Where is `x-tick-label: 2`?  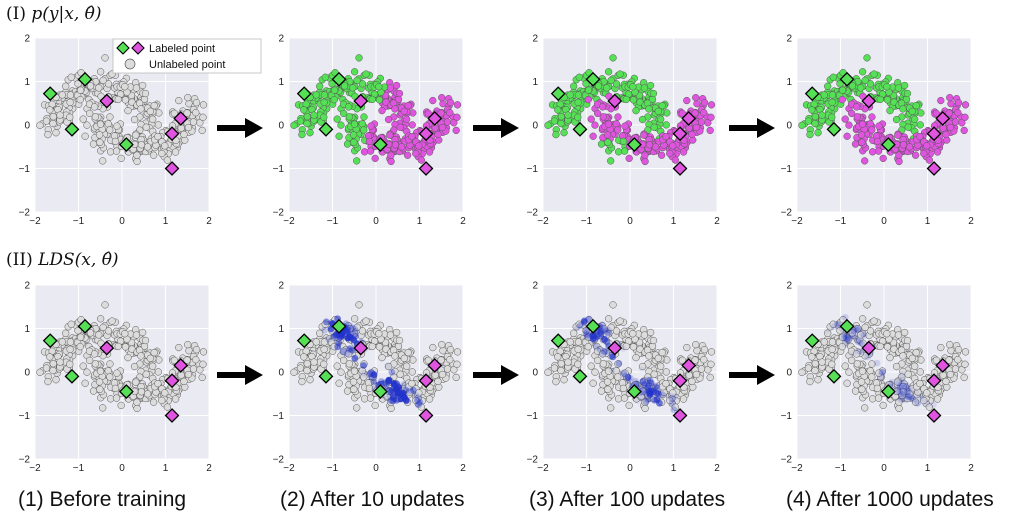
x-tick-label: 2 is located at coordinates (971, 468).